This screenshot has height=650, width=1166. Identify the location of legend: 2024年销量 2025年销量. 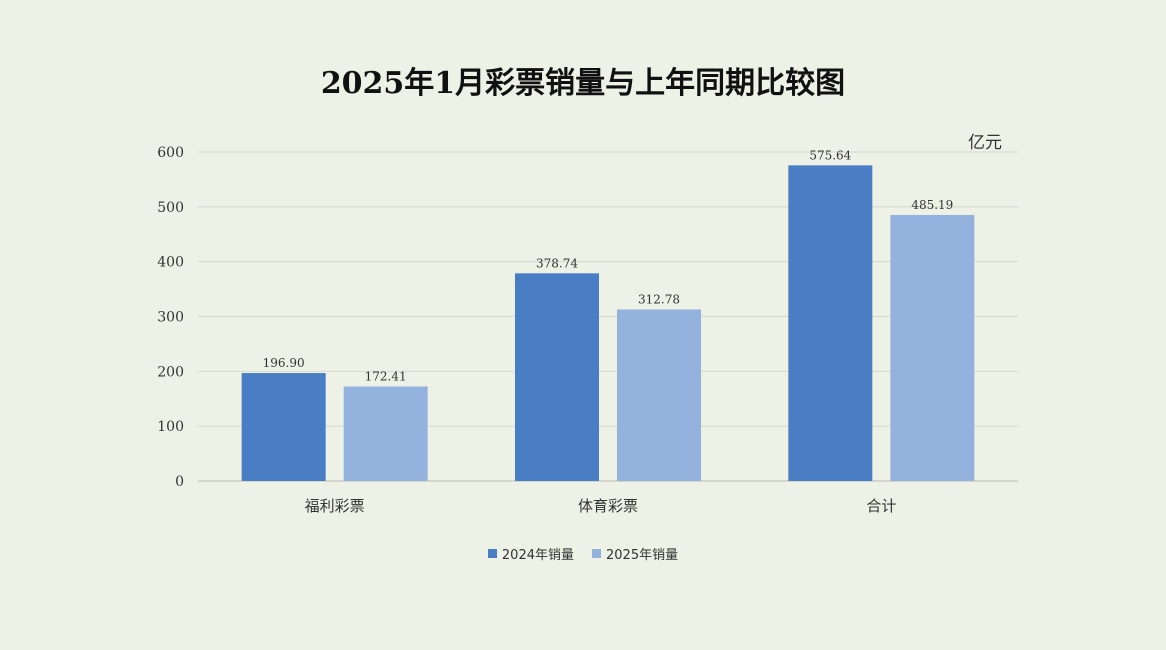
(583, 553).